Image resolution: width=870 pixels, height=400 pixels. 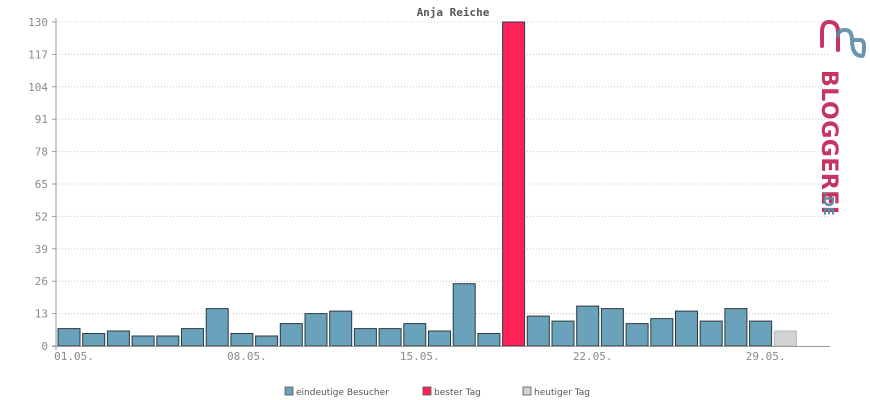 I want to click on y-axis-ticks: 0 13 26 39 52 65 78 91 104 117 130, so click(x=42, y=184).